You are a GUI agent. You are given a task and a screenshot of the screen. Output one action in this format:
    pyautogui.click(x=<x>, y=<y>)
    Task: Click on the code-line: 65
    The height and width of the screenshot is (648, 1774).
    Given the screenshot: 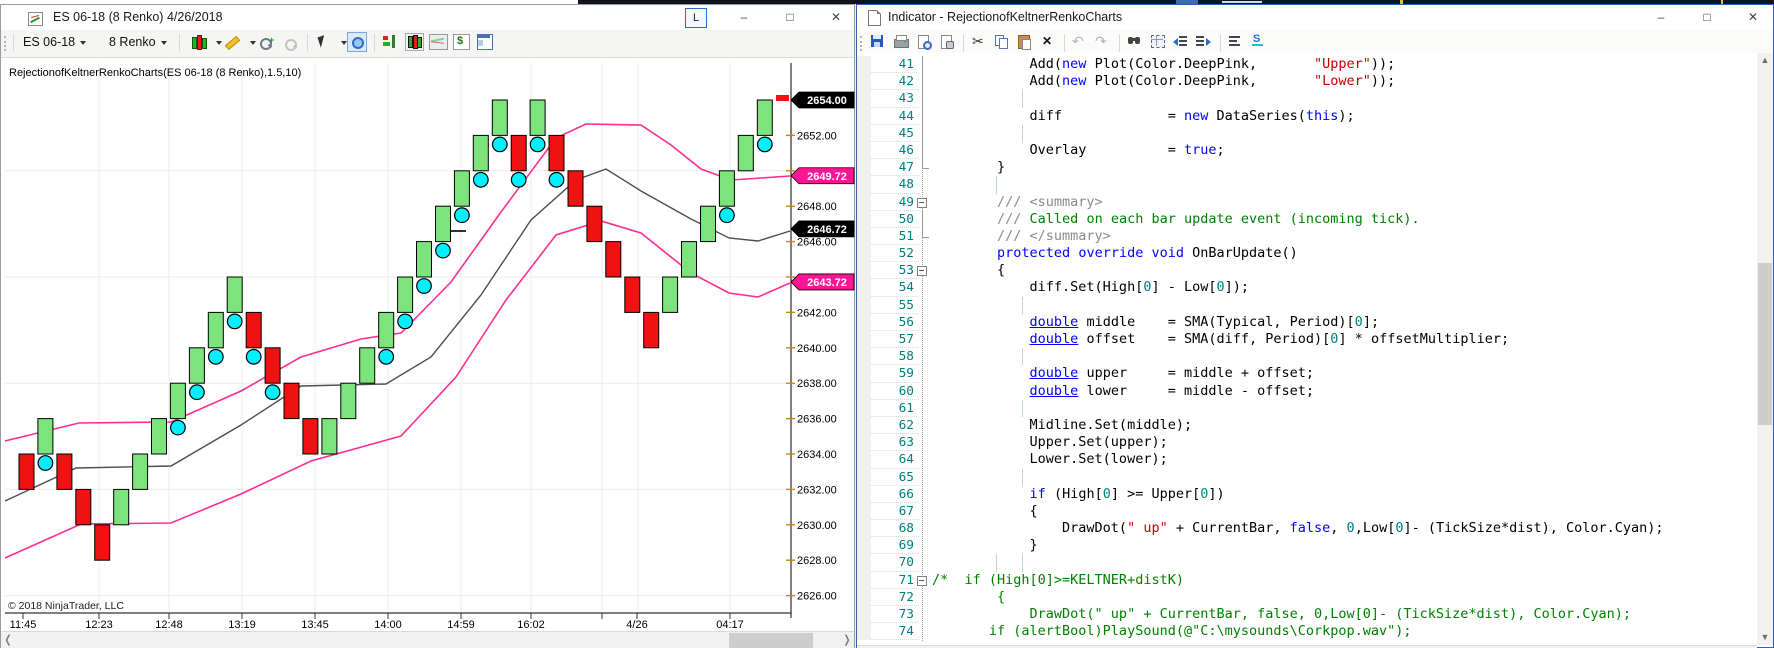 What is the action you would take?
    pyautogui.click(x=1307, y=477)
    